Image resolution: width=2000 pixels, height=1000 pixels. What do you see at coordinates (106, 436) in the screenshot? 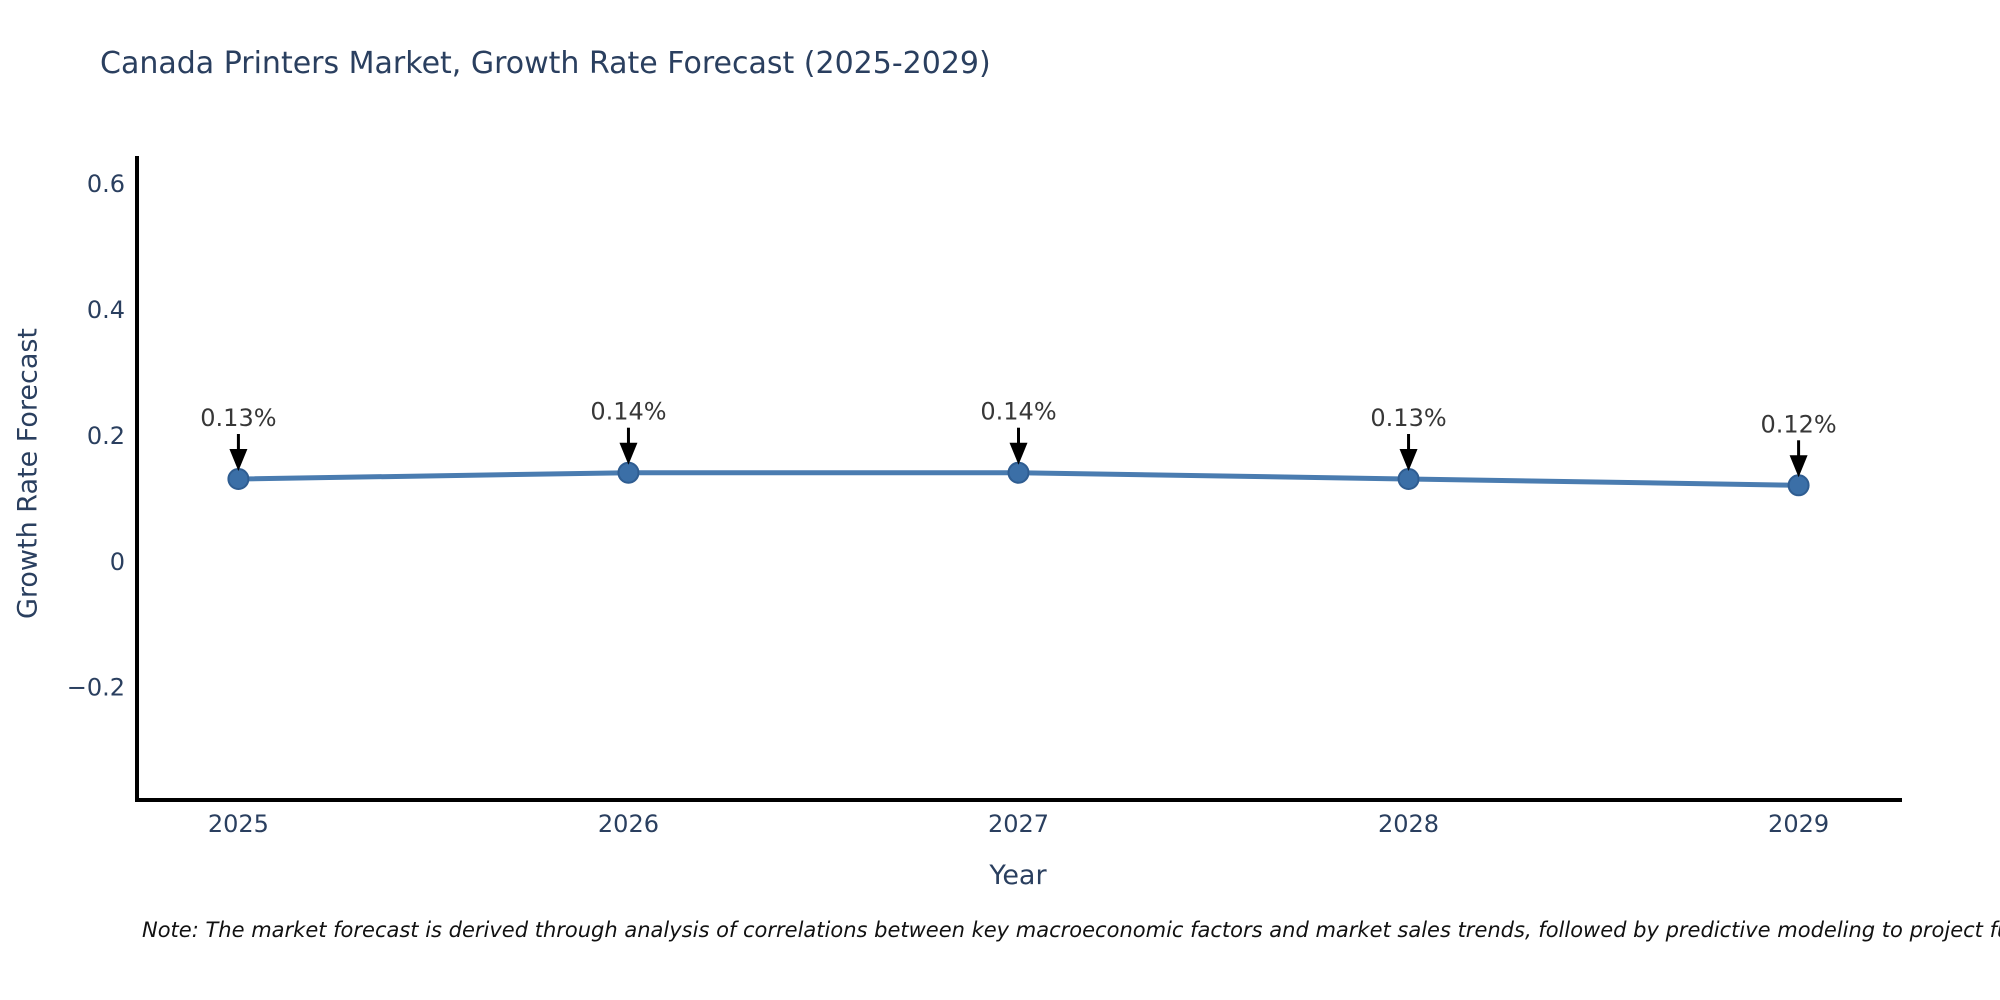
I see `y-tick-label: 0.2` at bounding box center [106, 436].